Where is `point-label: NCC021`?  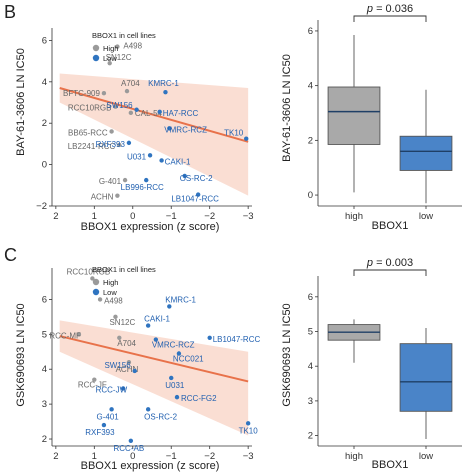 point-label: NCC021 is located at coordinates (188, 359).